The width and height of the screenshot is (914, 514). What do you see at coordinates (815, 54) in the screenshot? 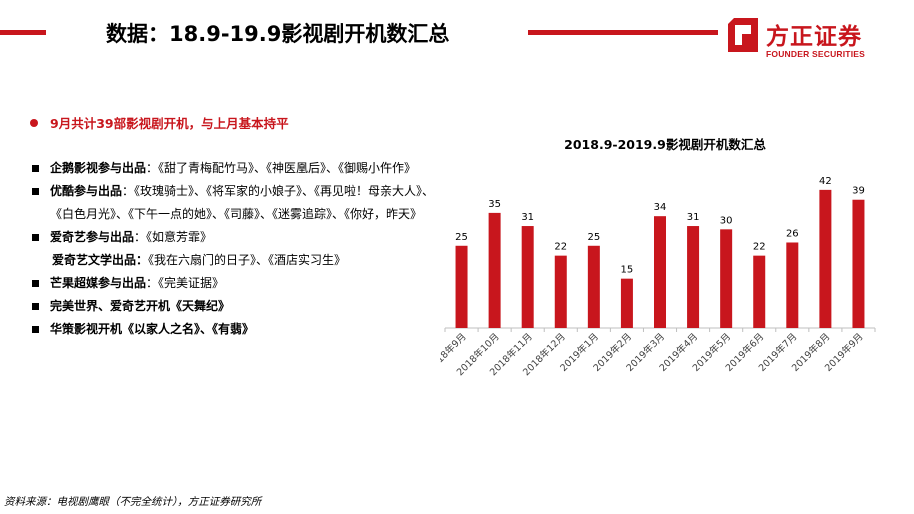
I see `logo-english-name: FOUNDER SECURITIES` at bounding box center [815, 54].